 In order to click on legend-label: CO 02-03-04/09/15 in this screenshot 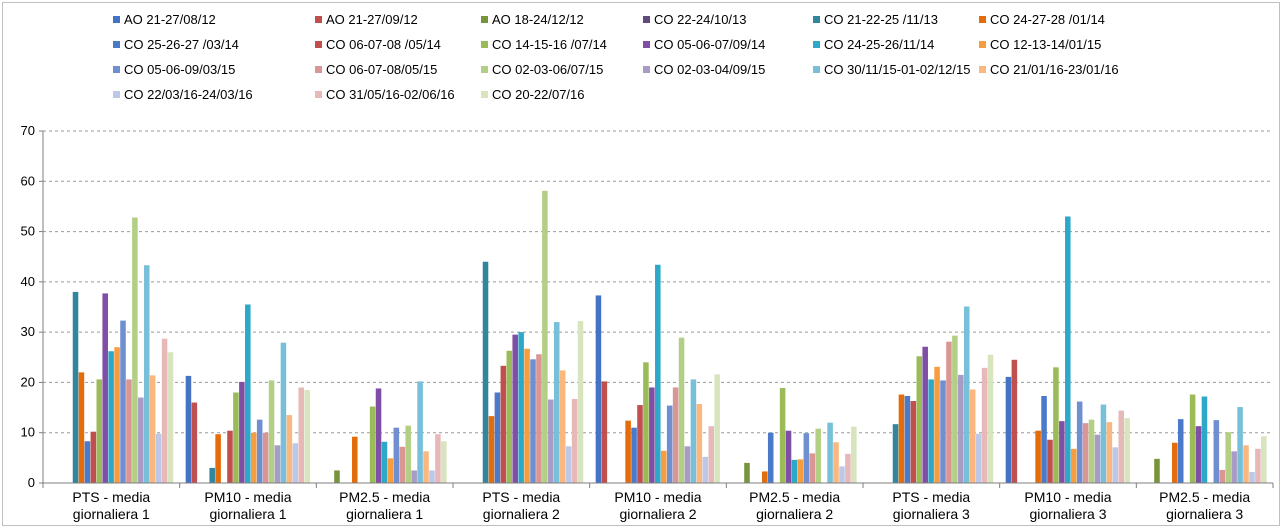, I will do `click(709, 69)`.